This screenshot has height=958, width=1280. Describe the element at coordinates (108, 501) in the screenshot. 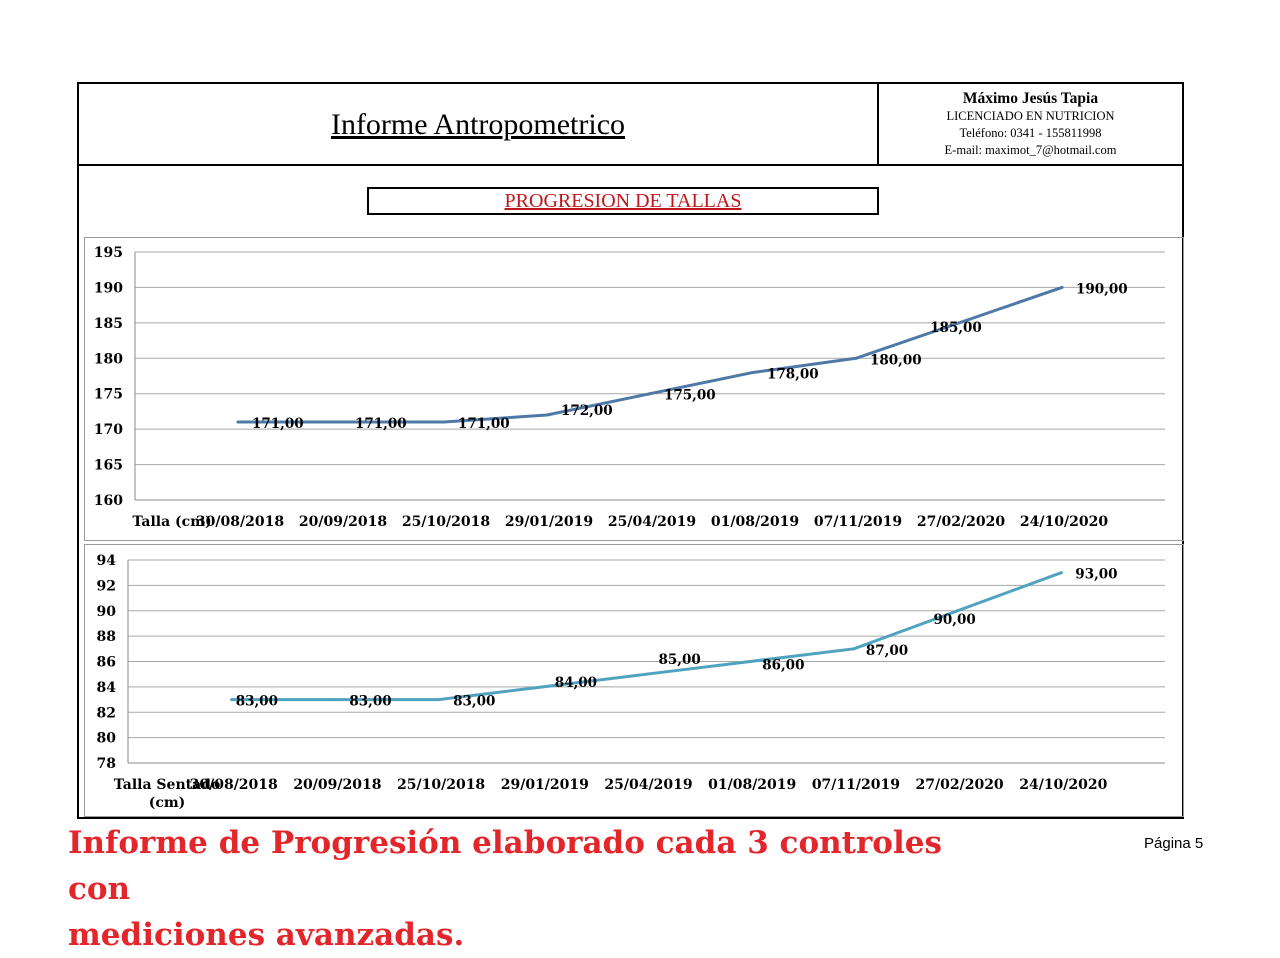

I see `talla-y-tick-label: 160` at that location.